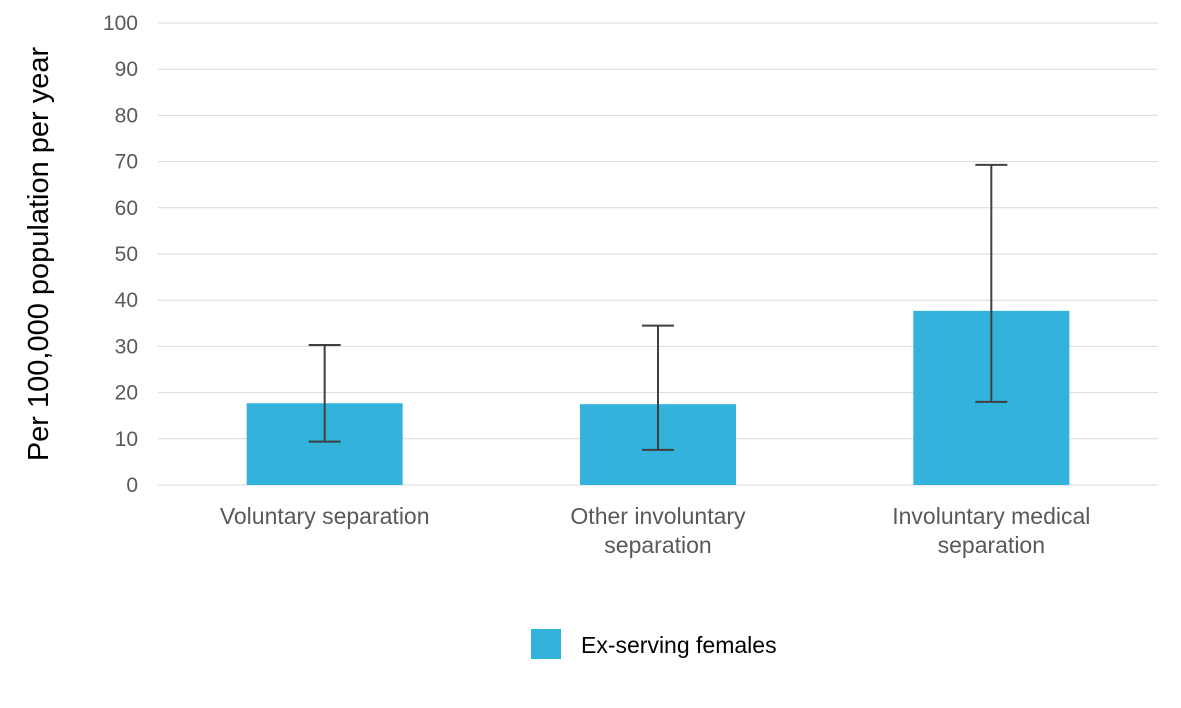 The width and height of the screenshot is (1181, 708). I want to click on x-tick-label: Involuntary medical separation, so click(991, 530).